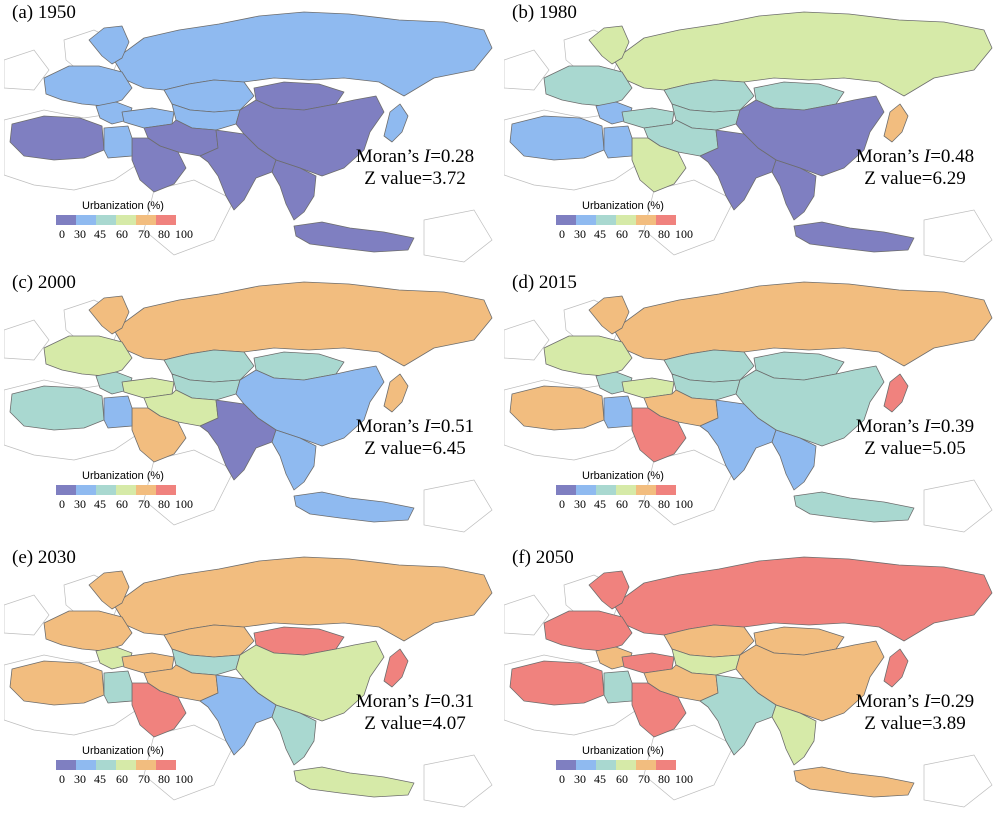 This screenshot has height=828, width=1000. Describe the element at coordinates (952, 426) in the screenshot. I see `moran-value: =0.39` at that location.